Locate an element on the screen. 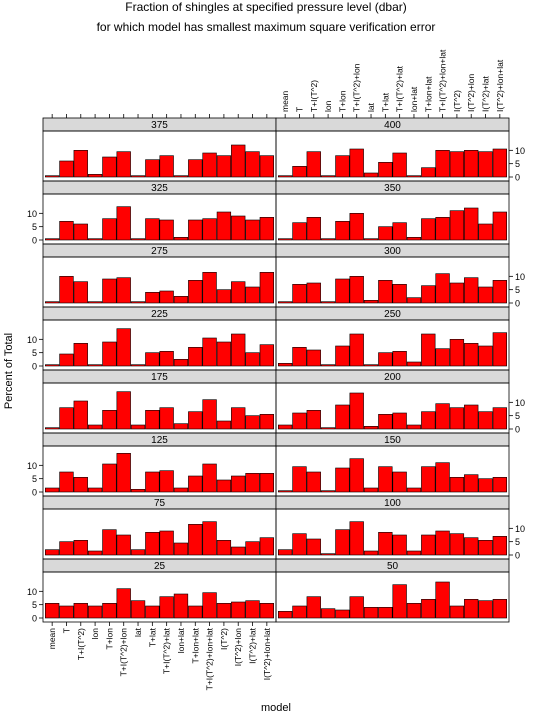 The height and width of the screenshot is (713, 533). y-tick-label: 0 is located at coordinates (34, 241).